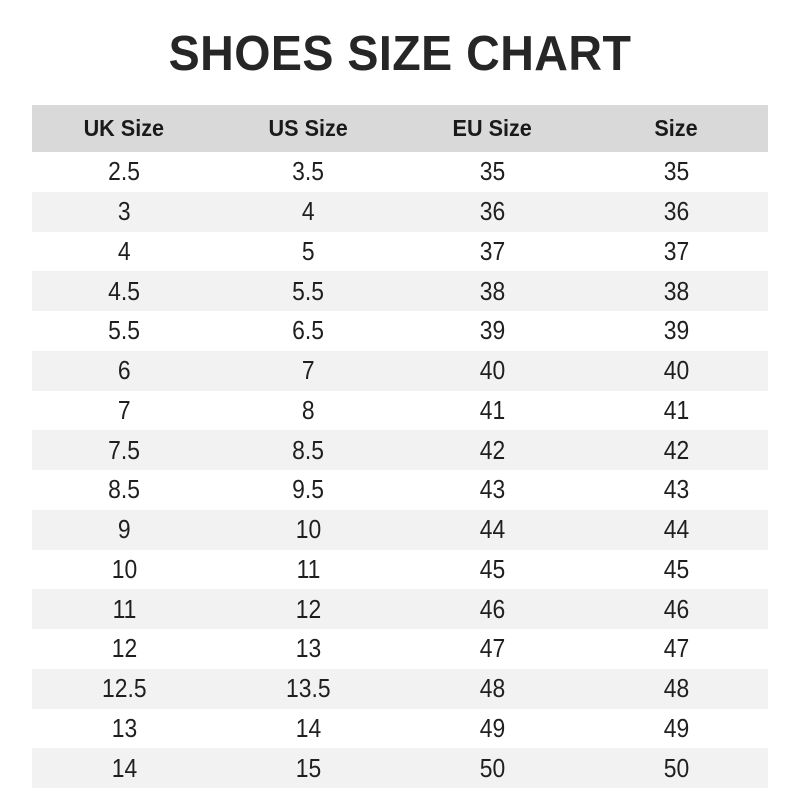 The width and height of the screenshot is (800, 800). I want to click on table-cell-eu: 38, so click(492, 291).